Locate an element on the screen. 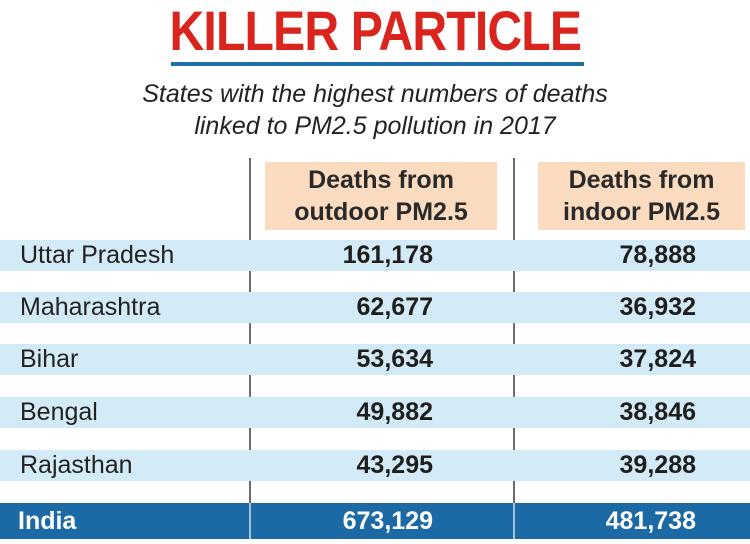 The height and width of the screenshot is (544, 750). header-indoor-line-2: indoor PM2.5 is located at coordinates (641, 212).